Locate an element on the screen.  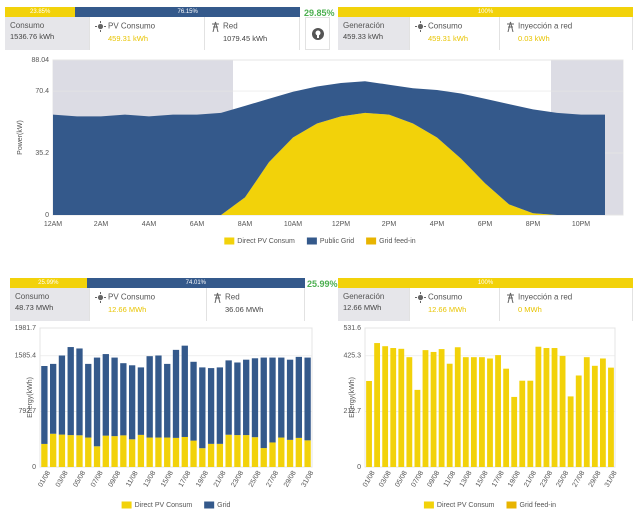
x-tick-label: 03/08 is located at coordinates (385, 479).